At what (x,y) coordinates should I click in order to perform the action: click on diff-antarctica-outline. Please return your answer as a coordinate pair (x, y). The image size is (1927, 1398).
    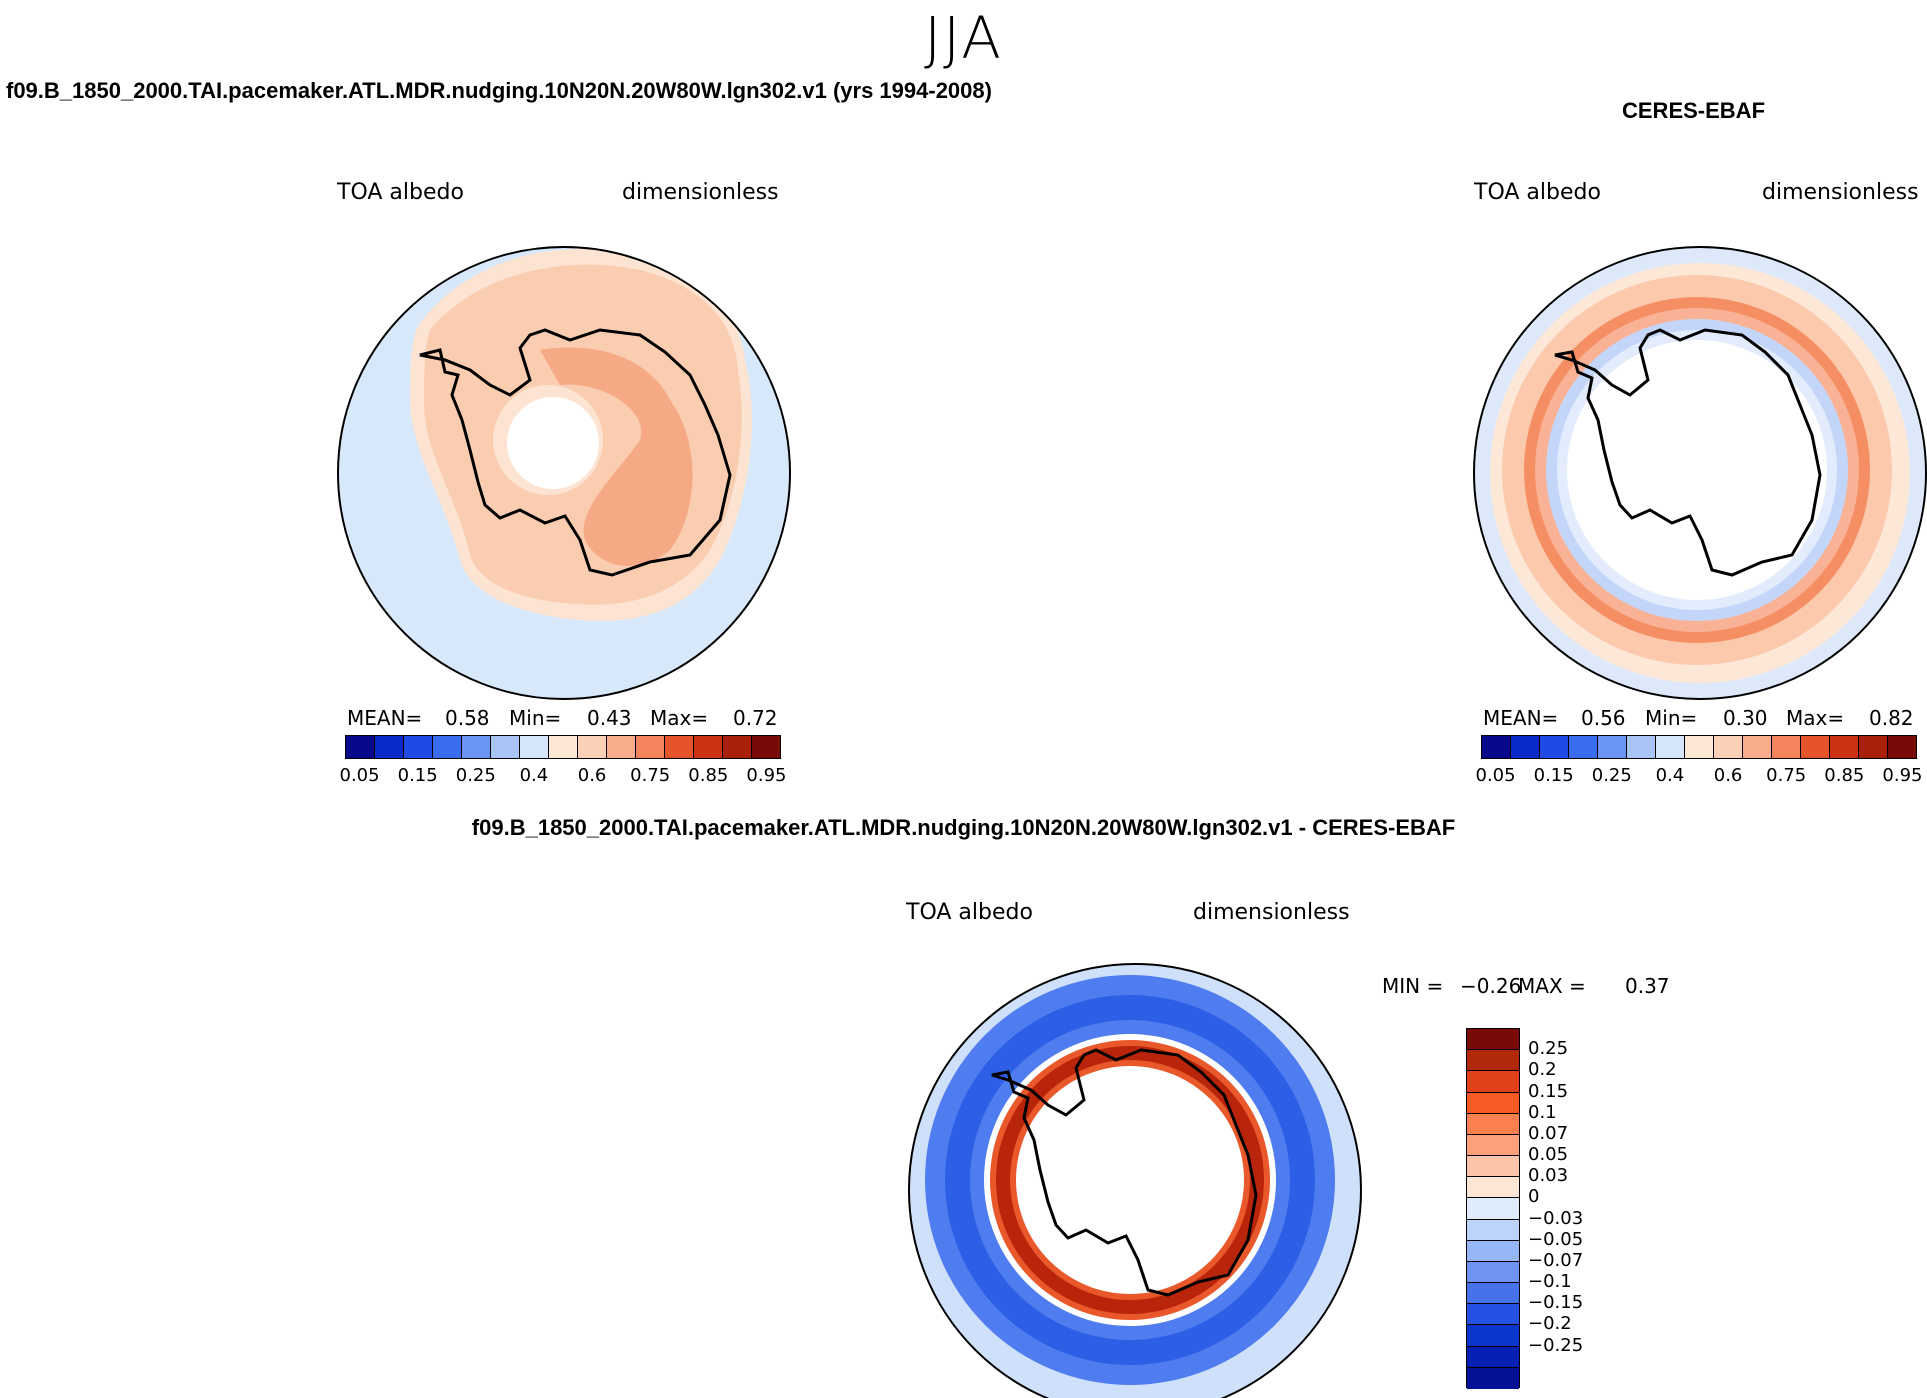
    Looking at the image, I should click on (1124, 1172).